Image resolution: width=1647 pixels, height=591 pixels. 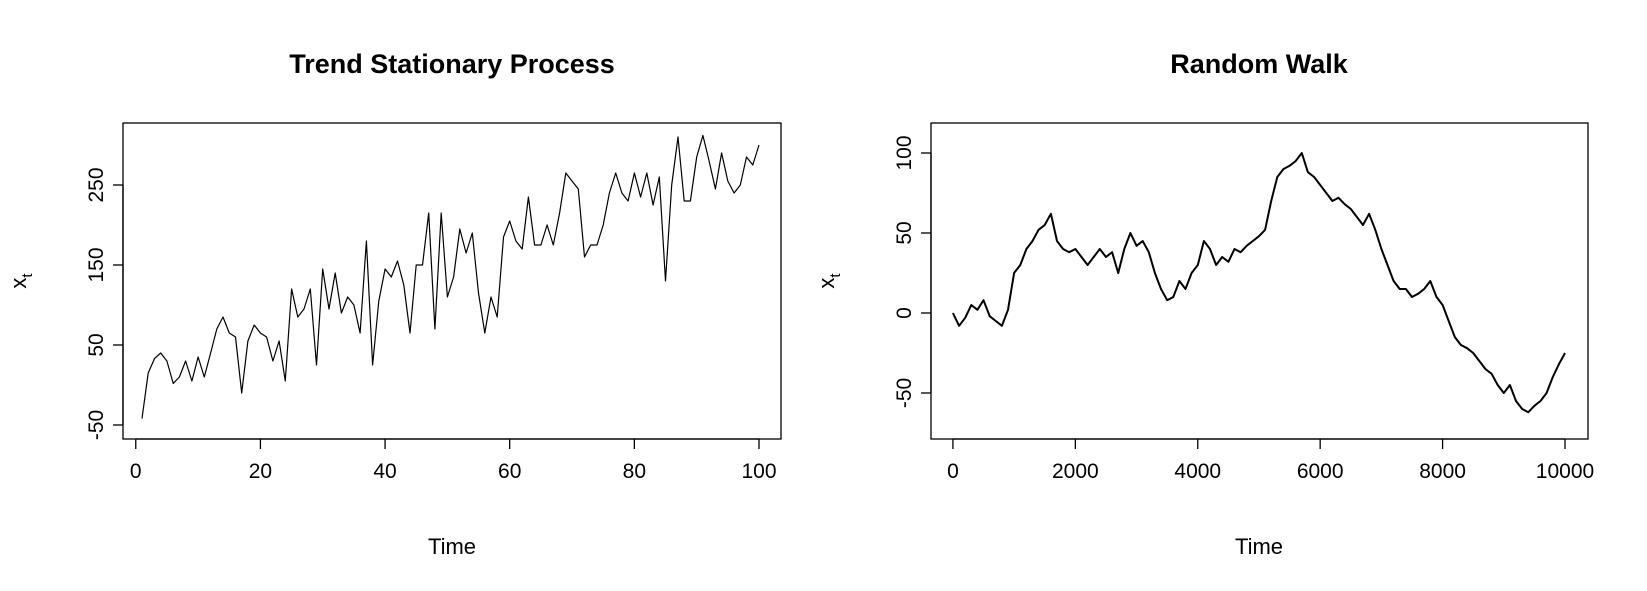 What do you see at coordinates (1197, 471) in the screenshot?
I see `x-tick-label: 4000` at bounding box center [1197, 471].